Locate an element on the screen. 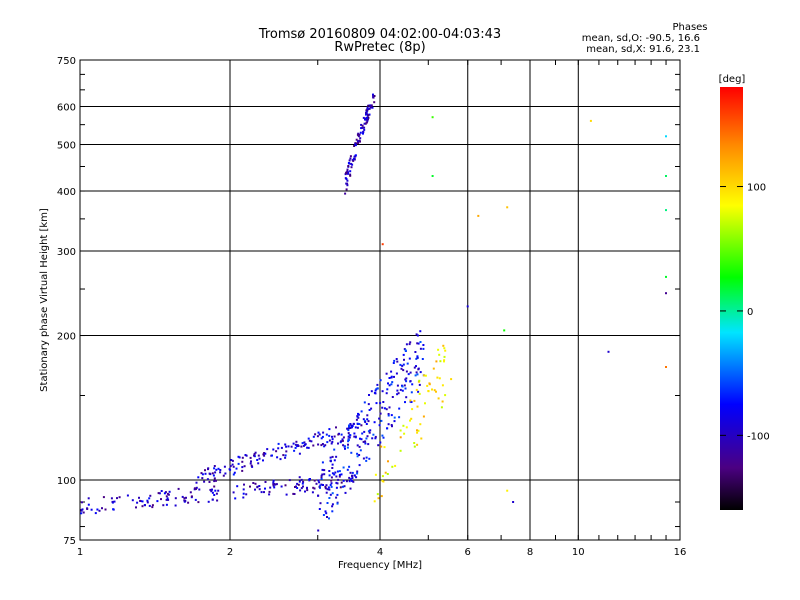  colorbar is located at coordinates (731, 298).